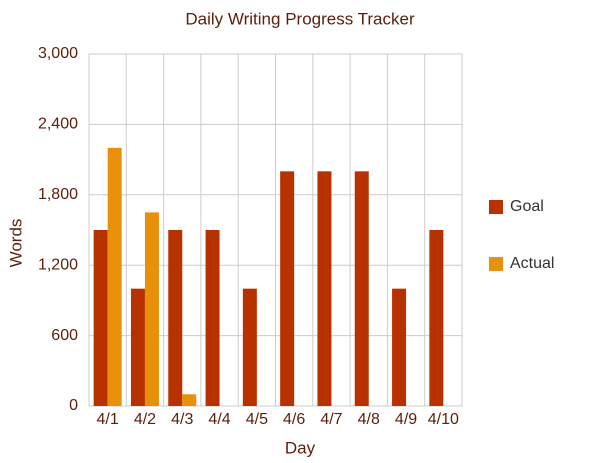 The width and height of the screenshot is (600, 463). I want to click on x-tick-label: 4/8, so click(369, 419).